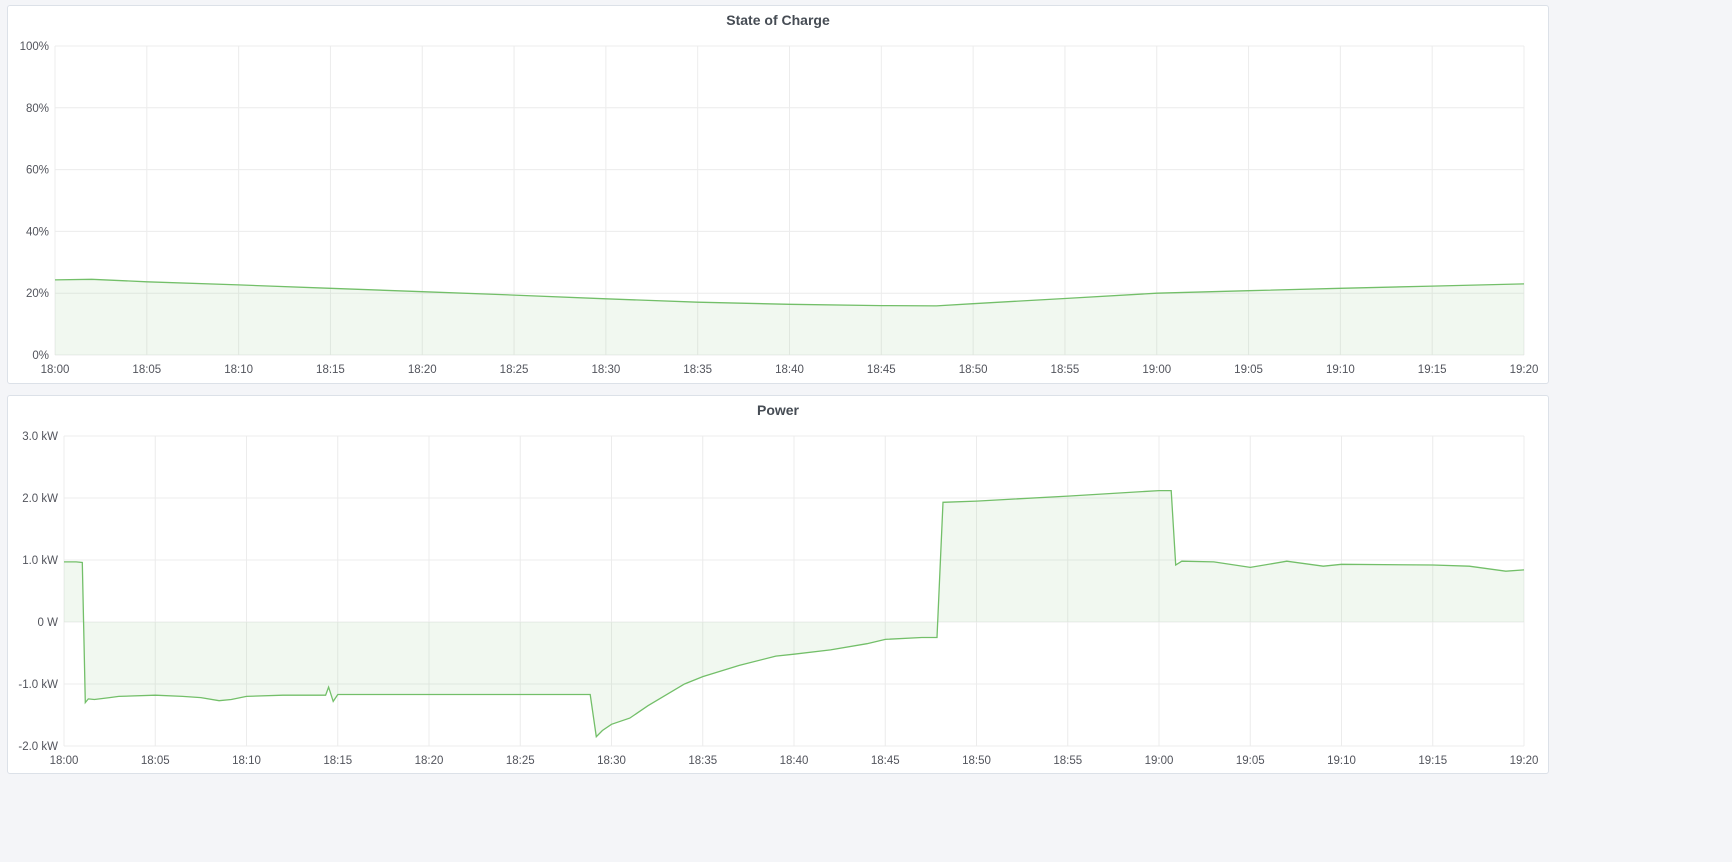 The height and width of the screenshot is (862, 1732). What do you see at coordinates (777, 410) in the screenshot?
I see `panel-title: Power` at bounding box center [777, 410].